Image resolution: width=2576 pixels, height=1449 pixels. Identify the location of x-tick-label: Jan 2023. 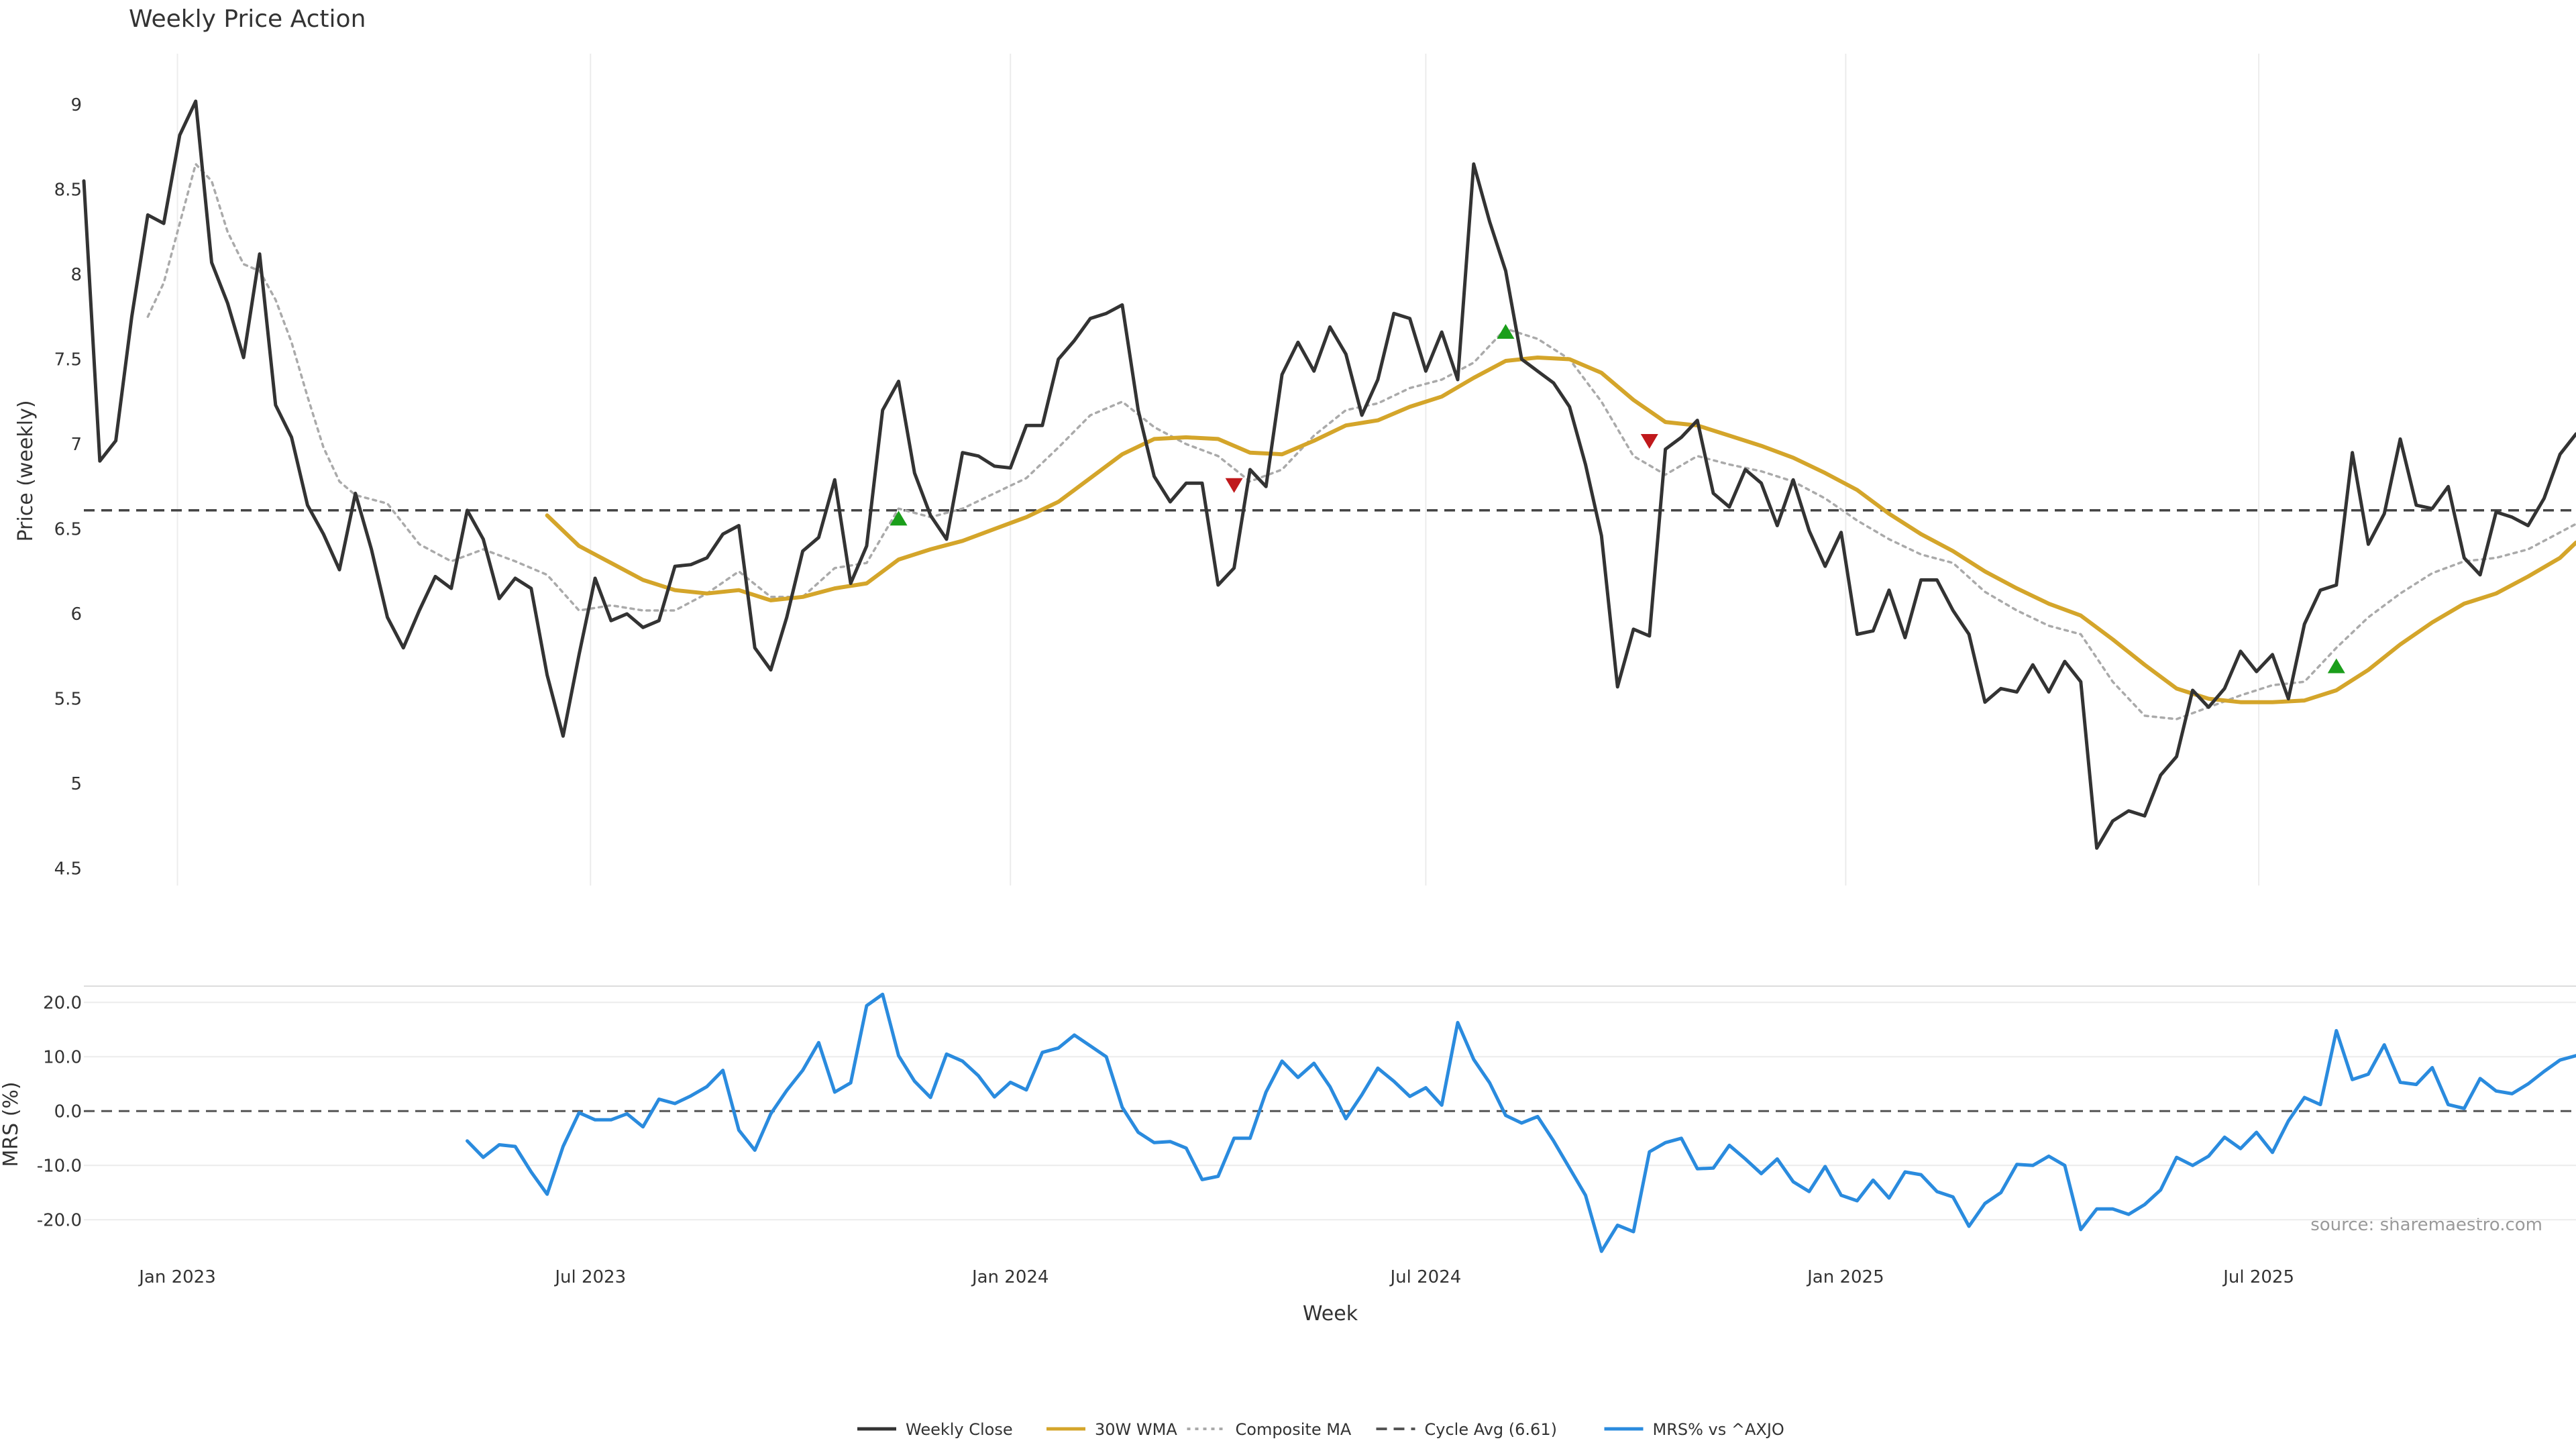
(177, 1277).